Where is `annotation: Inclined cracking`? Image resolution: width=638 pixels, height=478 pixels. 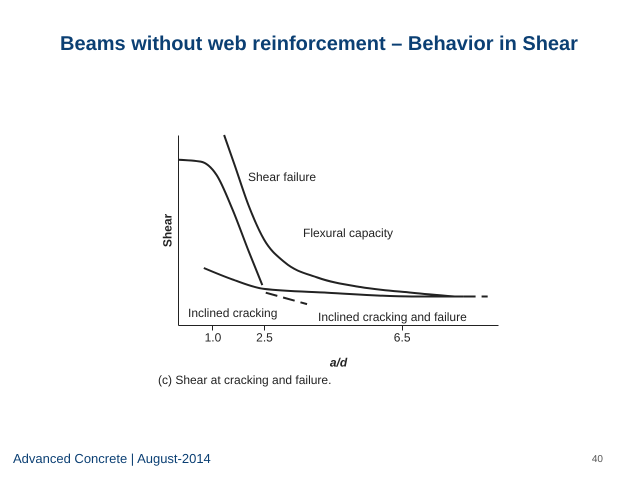
annotation: Inclined cracking is located at coordinates (233, 313).